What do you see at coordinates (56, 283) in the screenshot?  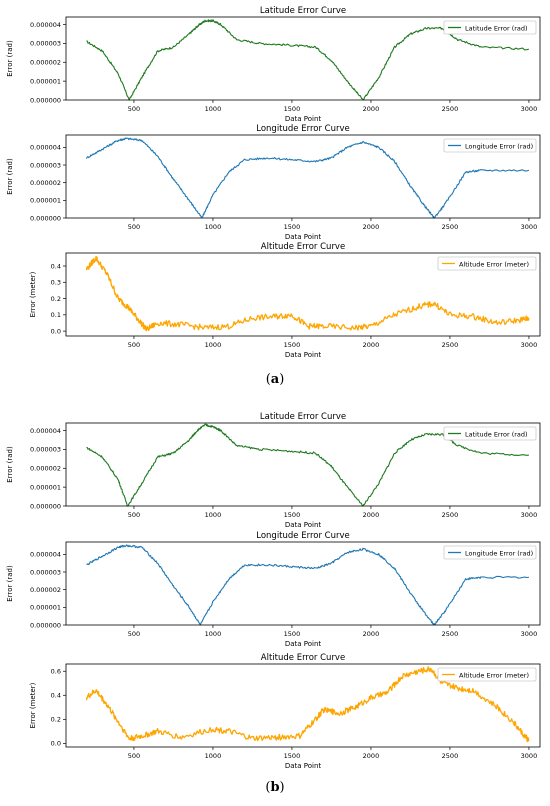 I see `y-tick-label: 0.3` at bounding box center [56, 283].